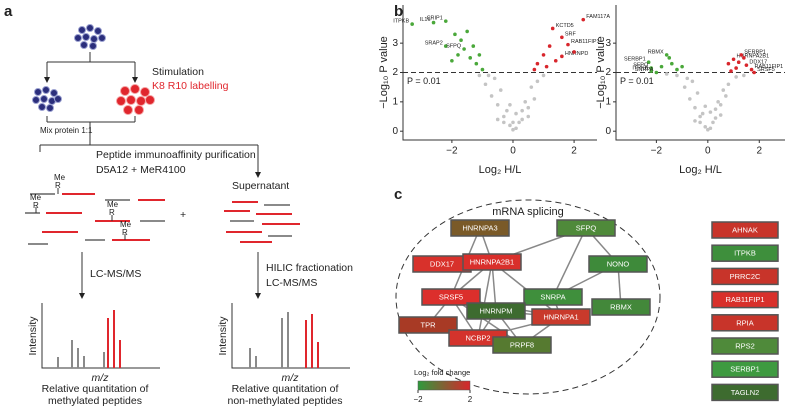 Image resolution: width=788 pixels, height=407 pixels. What do you see at coordinates (528, 212) in the screenshot?
I see `cluster-title: mRNA splicing` at bounding box center [528, 212].